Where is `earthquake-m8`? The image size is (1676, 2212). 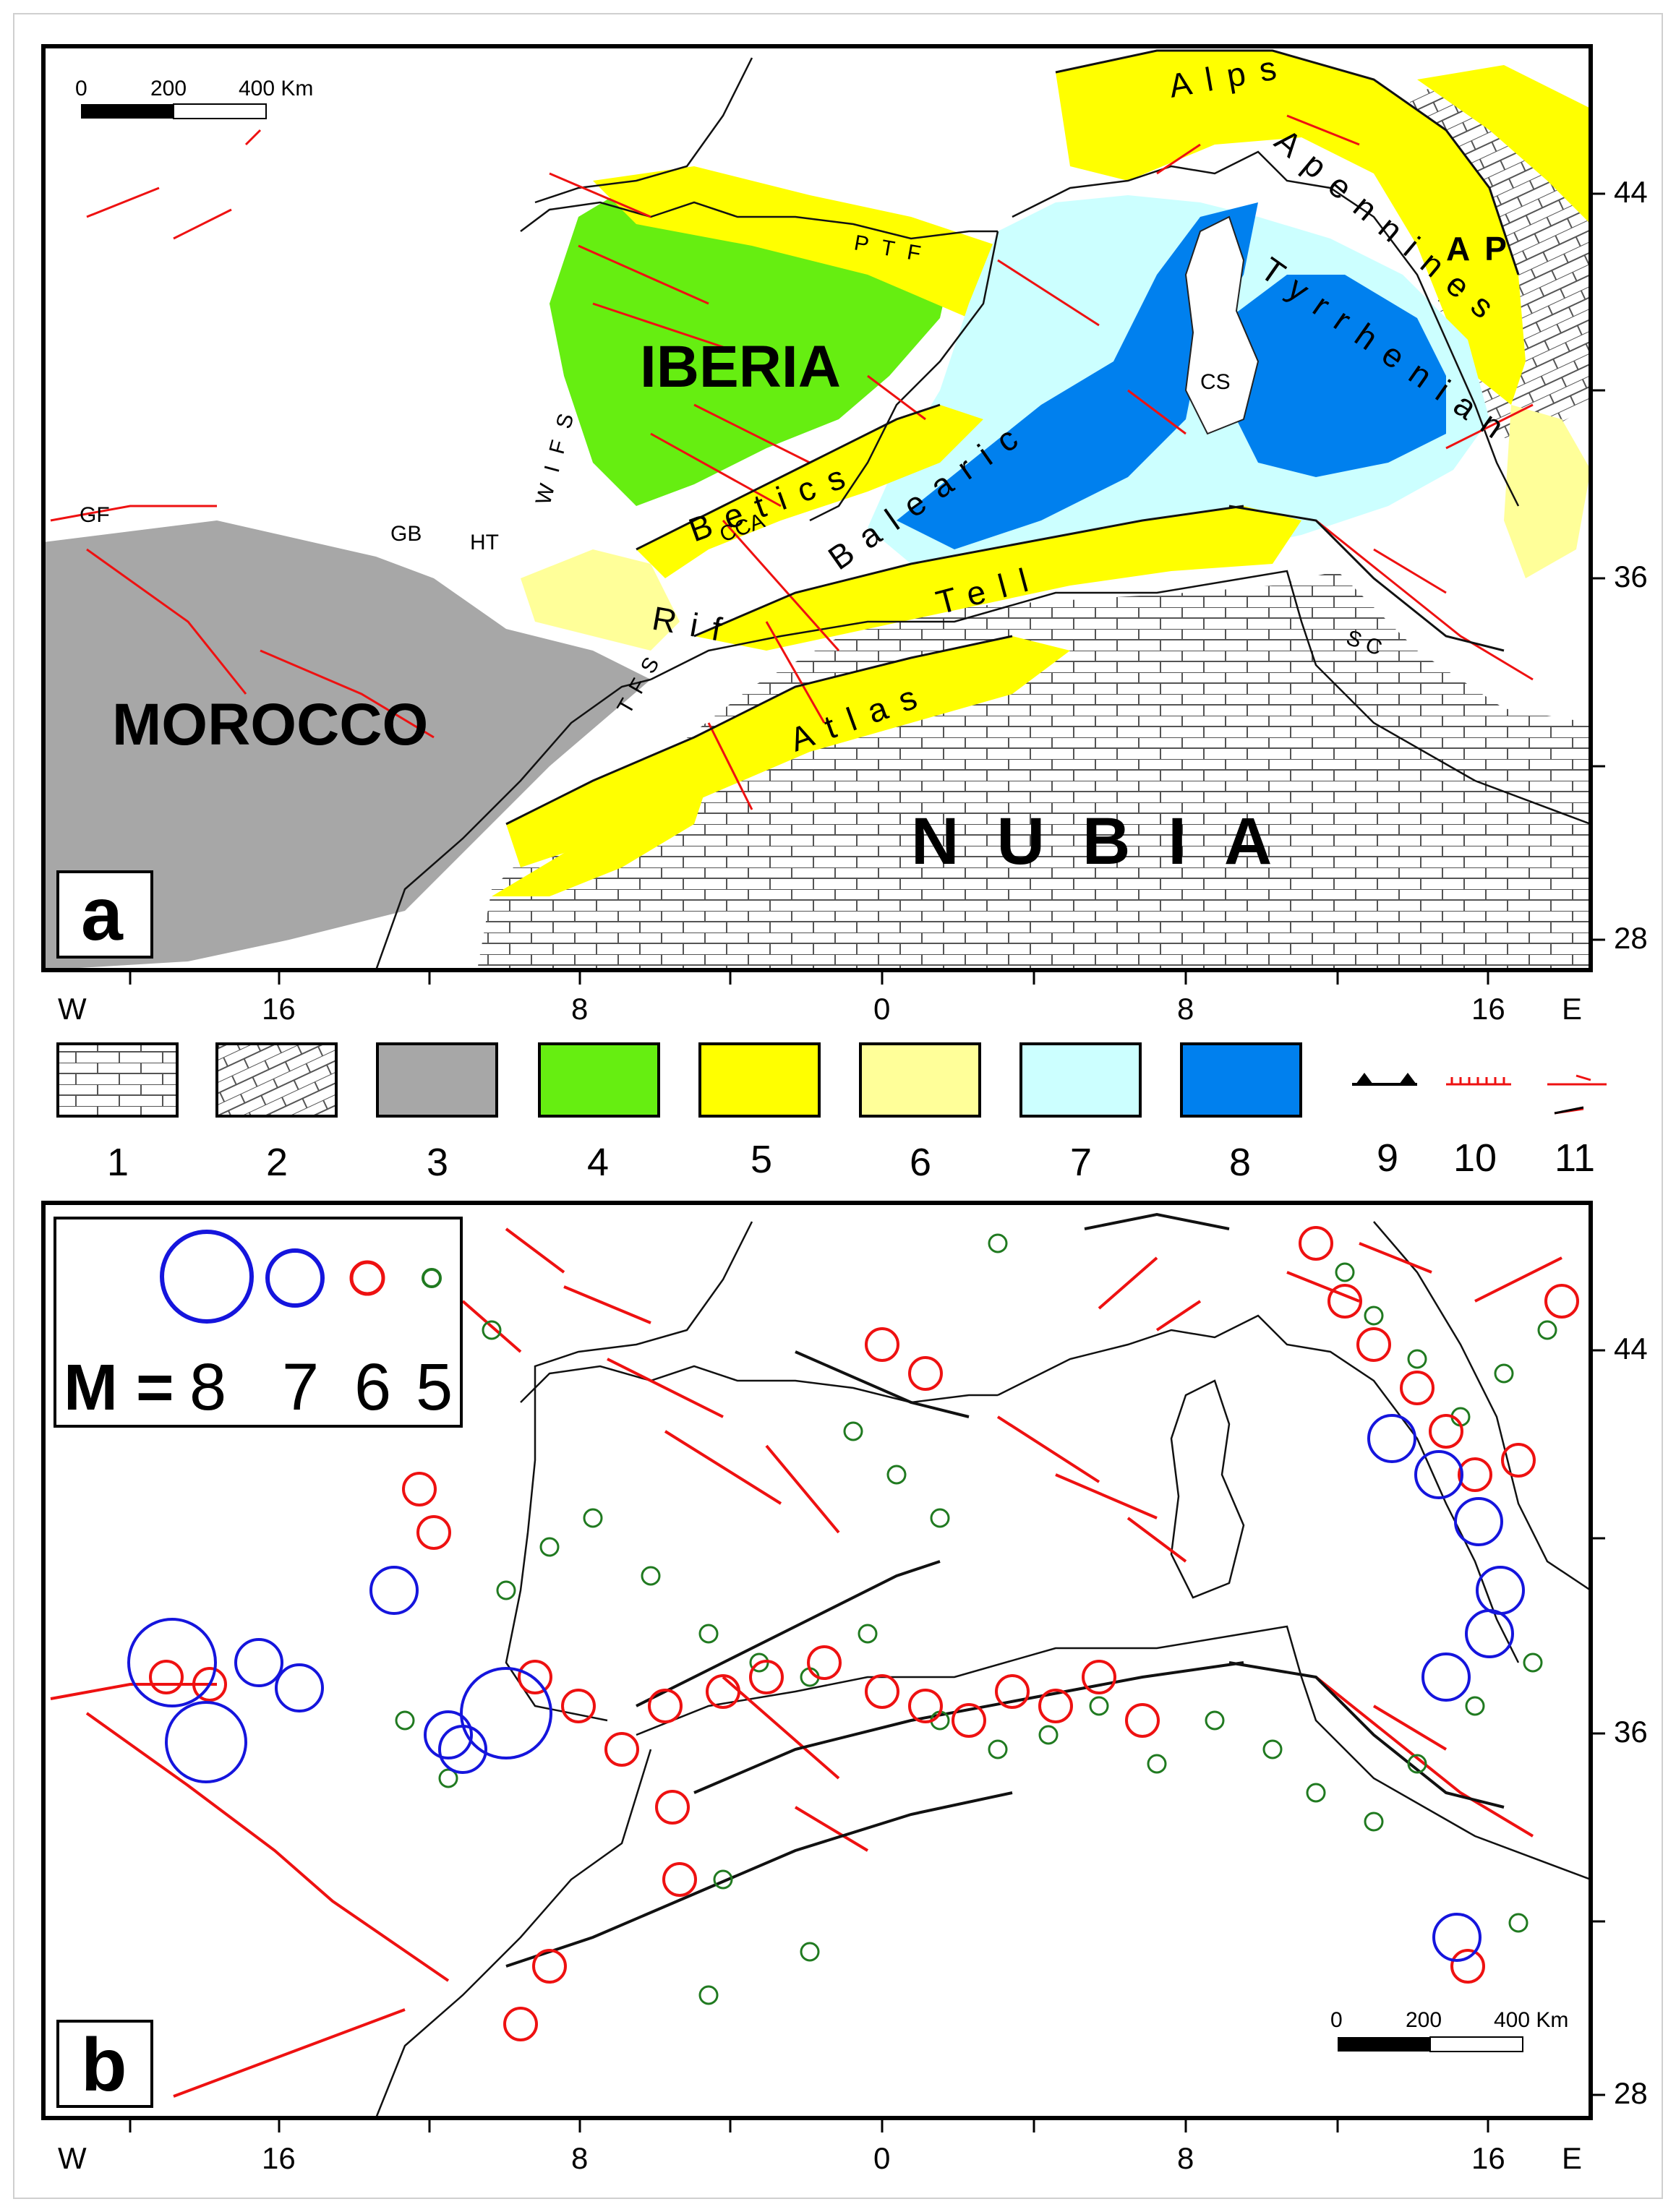
earthquake-m8 is located at coordinates (339, 1700).